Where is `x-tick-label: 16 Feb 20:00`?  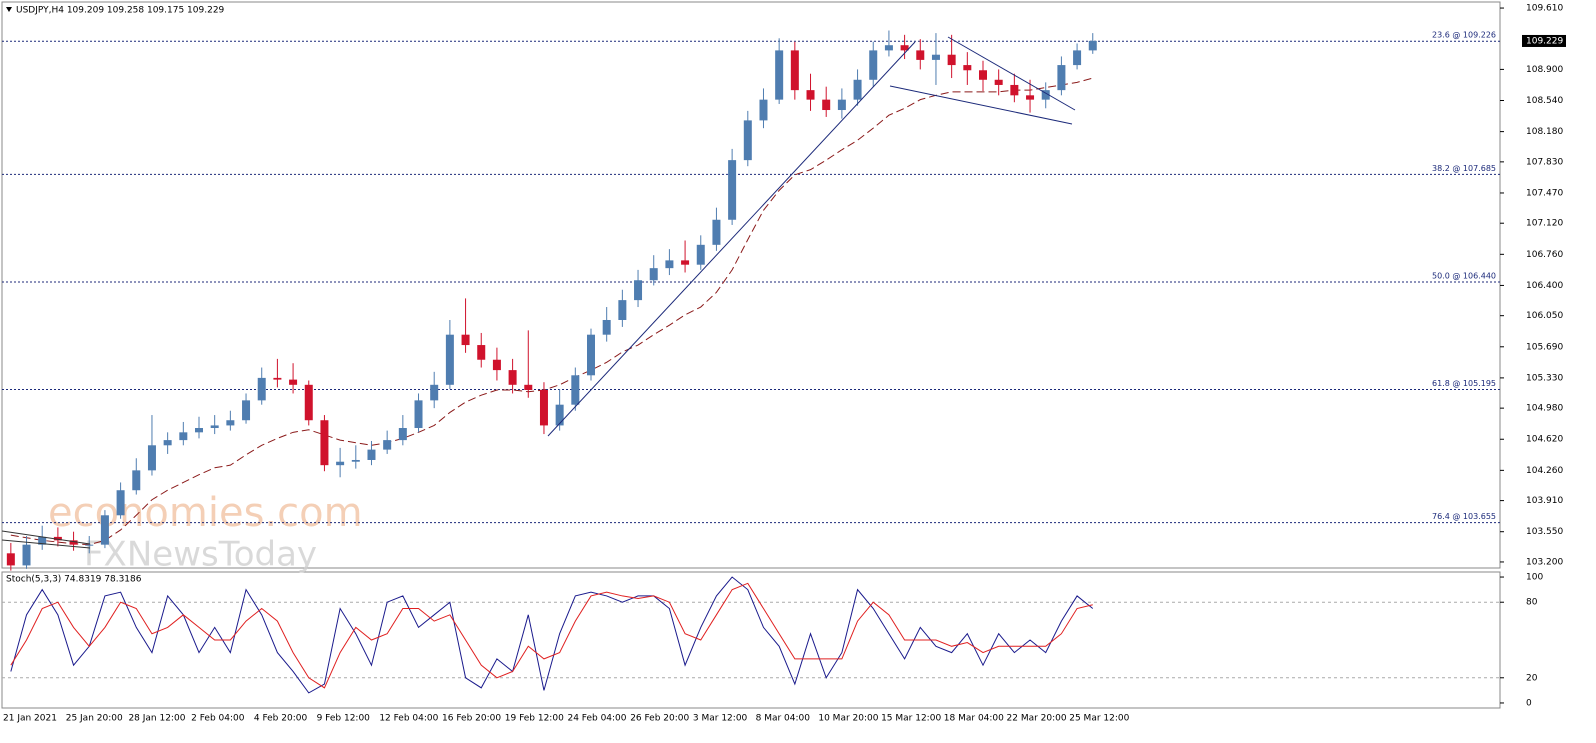
x-tick-label: 16 Feb 20:00 is located at coordinates (471, 719).